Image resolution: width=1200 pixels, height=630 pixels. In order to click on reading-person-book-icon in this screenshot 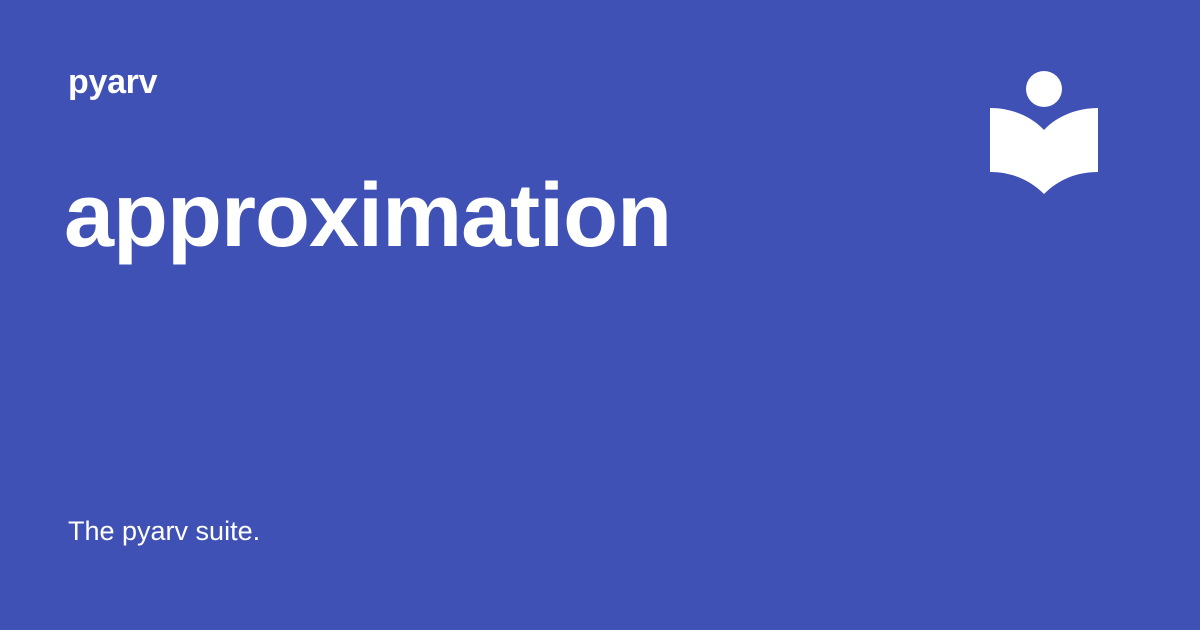, I will do `click(1044, 132)`.